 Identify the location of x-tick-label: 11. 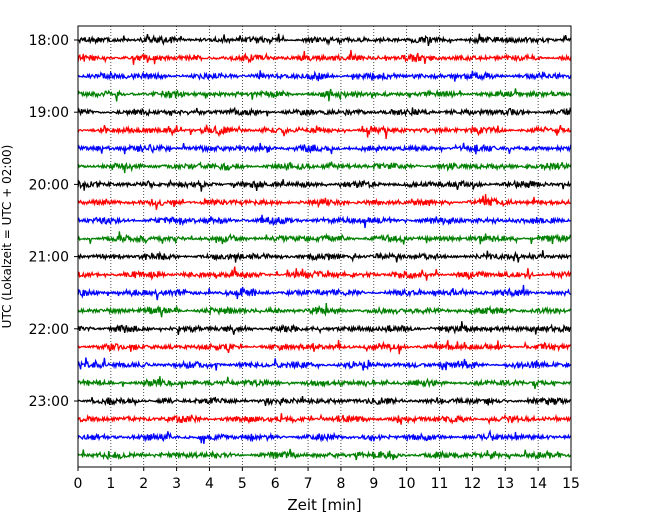
(440, 484).